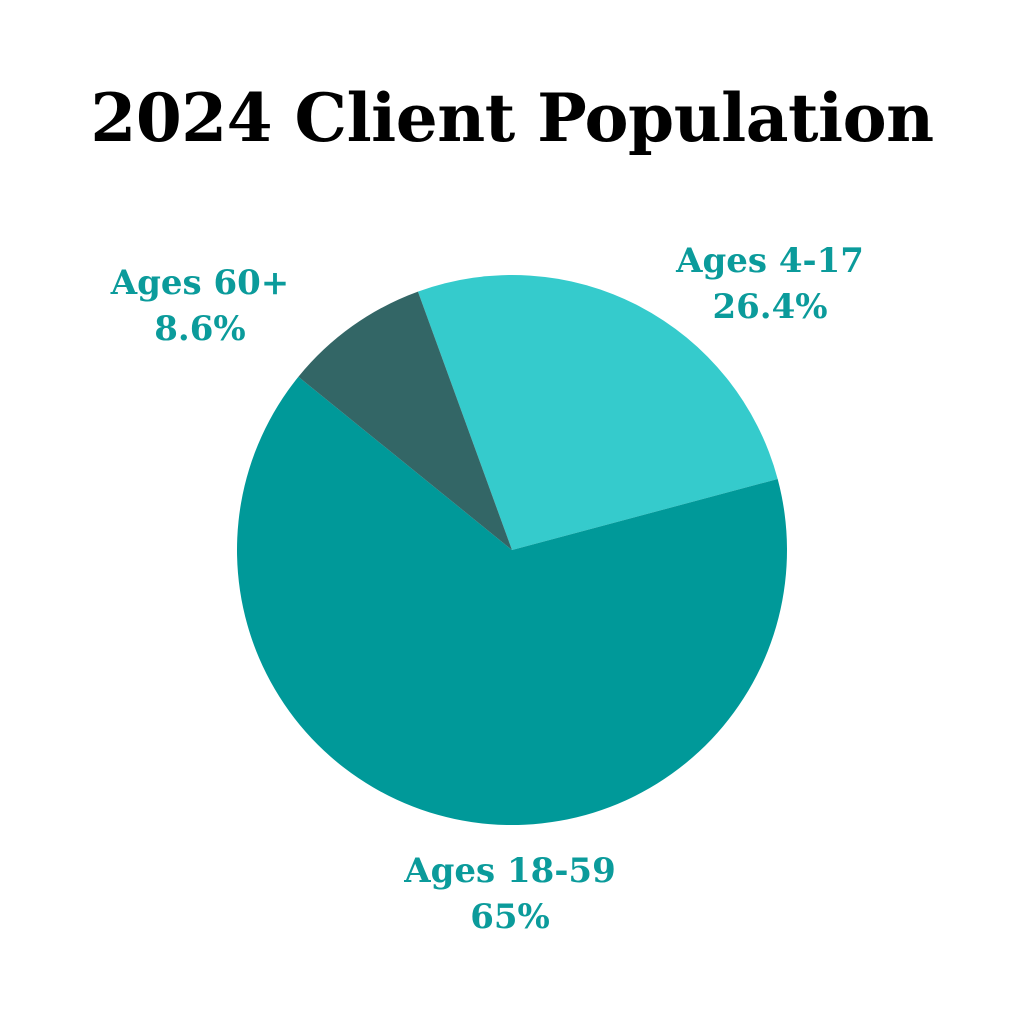  What do you see at coordinates (200, 283) in the screenshot?
I see `slice-category-label: Ages 60+` at bounding box center [200, 283].